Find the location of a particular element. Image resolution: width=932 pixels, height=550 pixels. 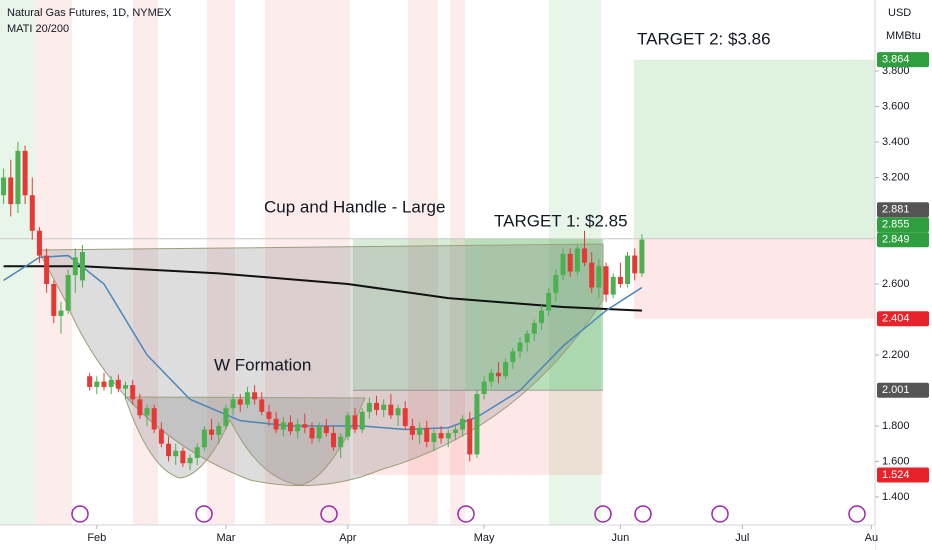

y-tick-label: 3.400 is located at coordinates (896, 142).